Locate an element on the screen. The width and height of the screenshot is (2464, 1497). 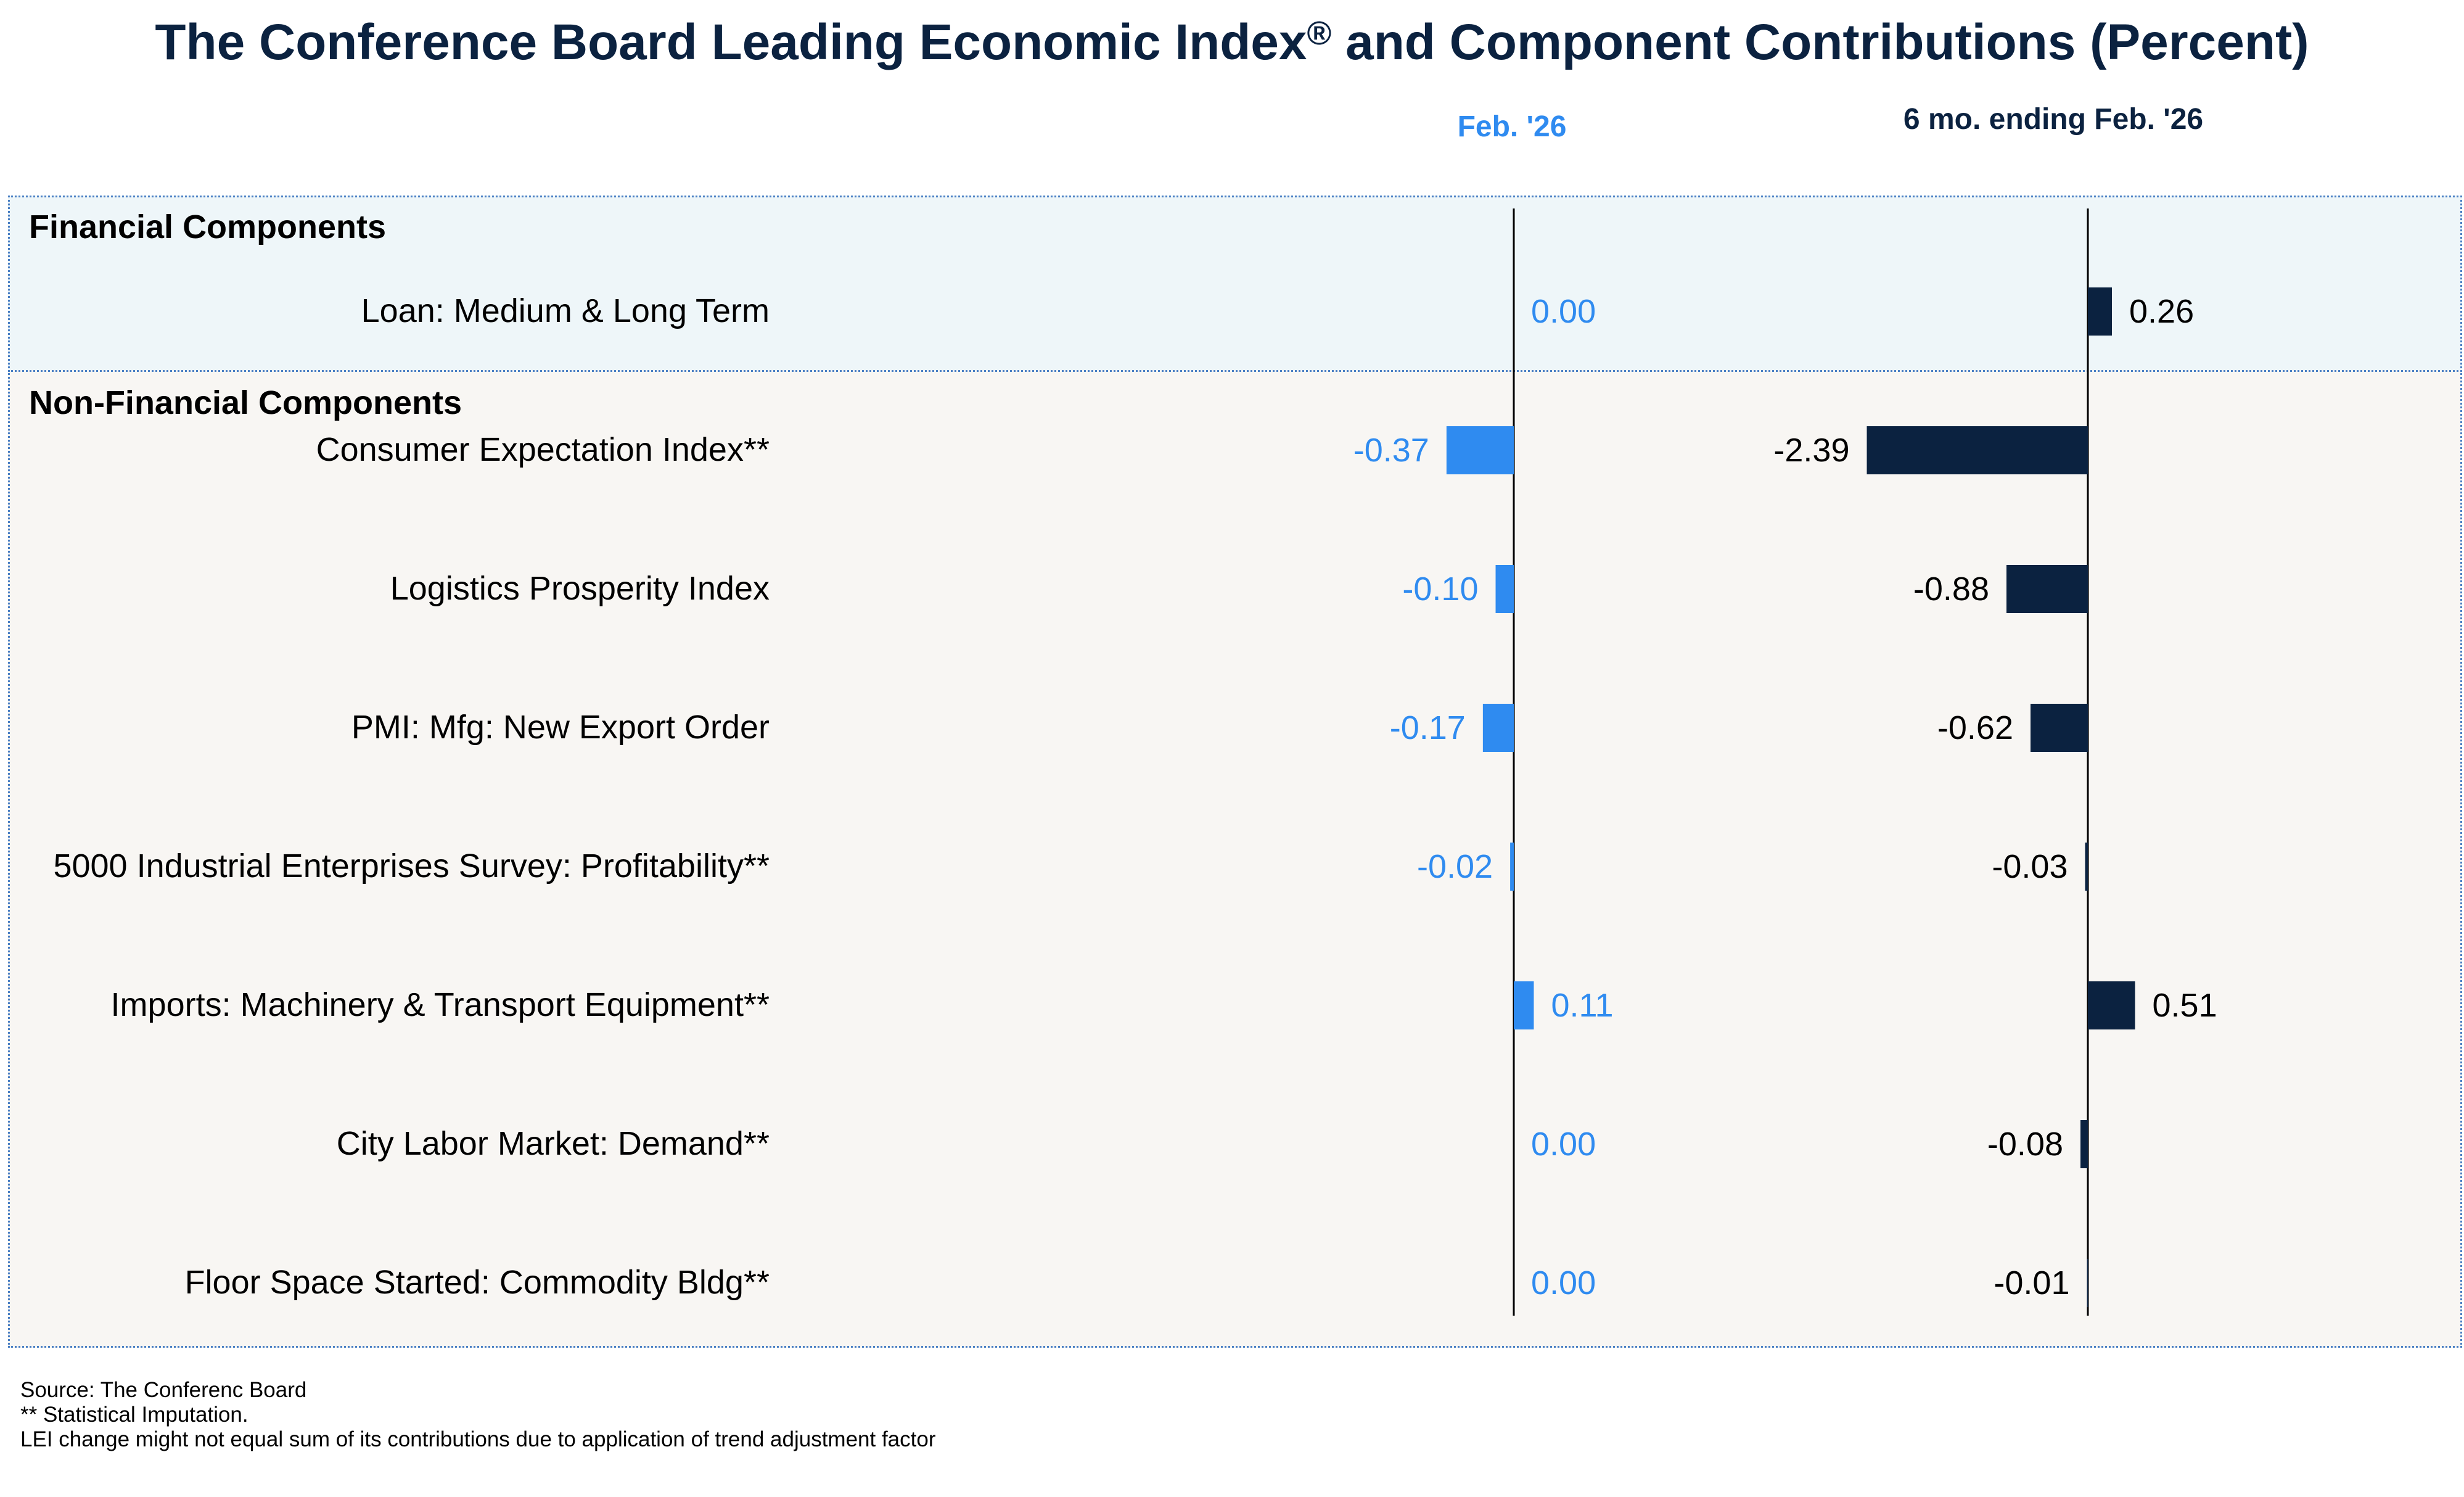
row-label: City Labor Market: Demand** is located at coordinates (553, 1143).